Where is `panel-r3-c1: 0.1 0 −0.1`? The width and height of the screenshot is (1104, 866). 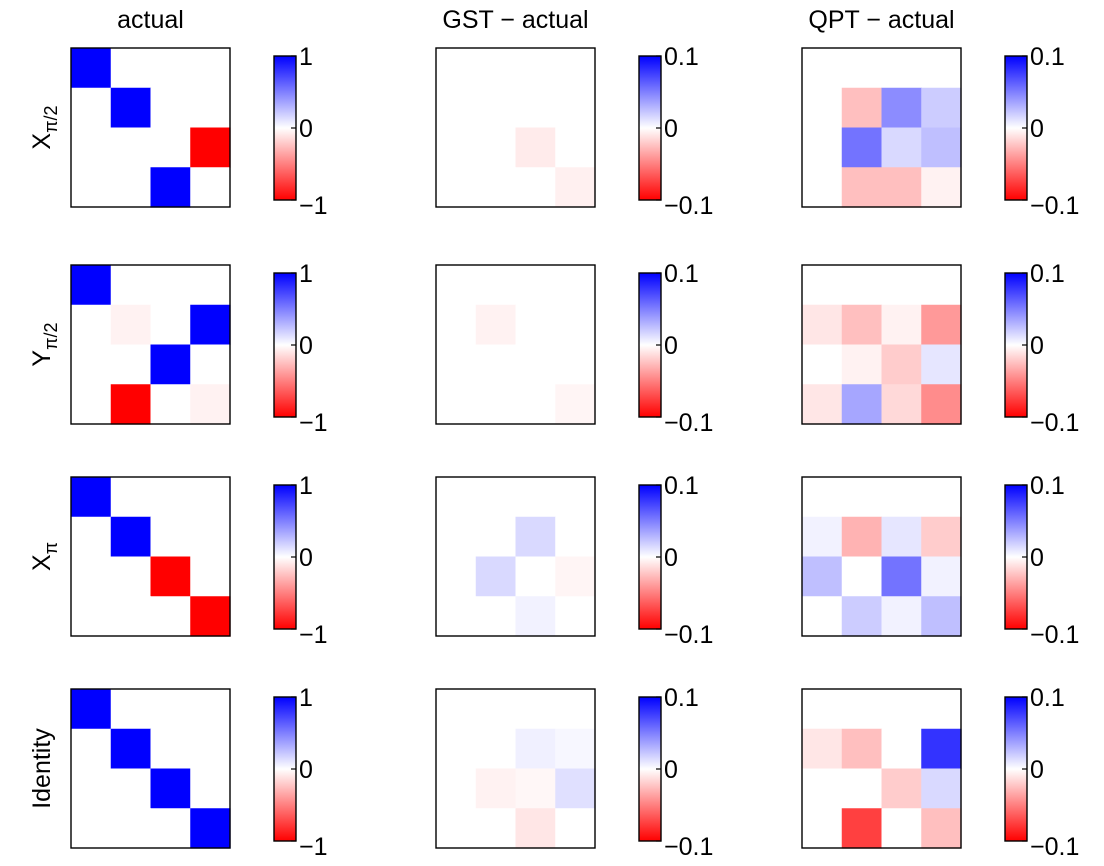 panel-r3-c1: 0.1 0 −0.1 is located at coordinates (574, 772).